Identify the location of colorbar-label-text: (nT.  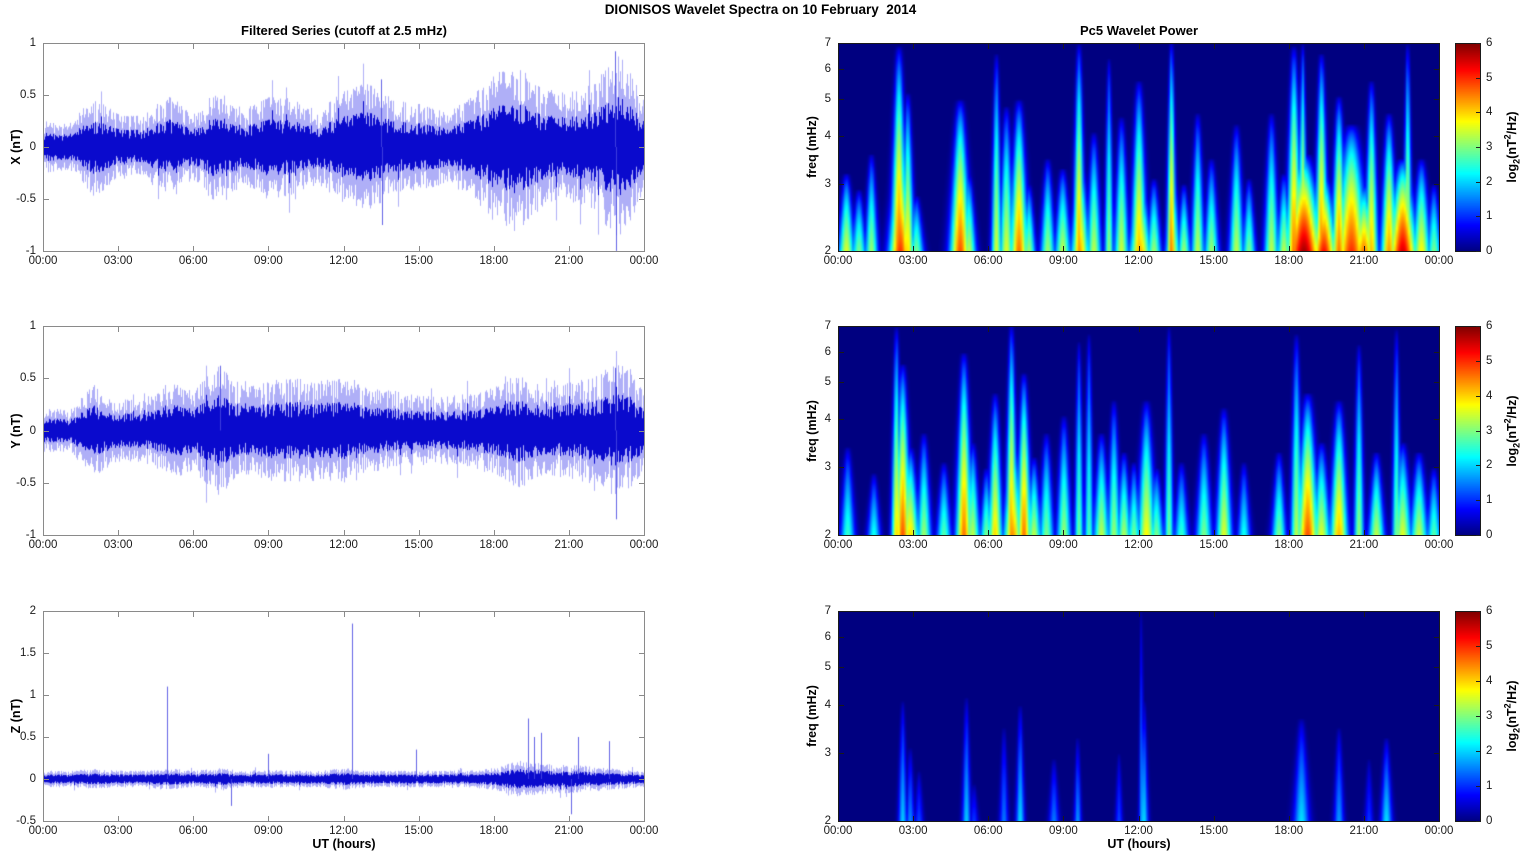
(1511, 433).